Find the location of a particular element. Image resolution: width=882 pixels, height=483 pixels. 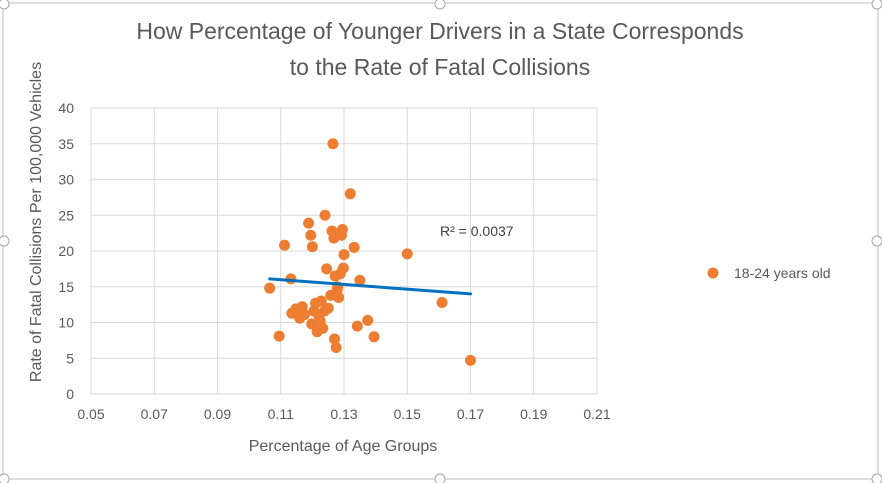

y-tick-label: 40 is located at coordinates (66, 108).